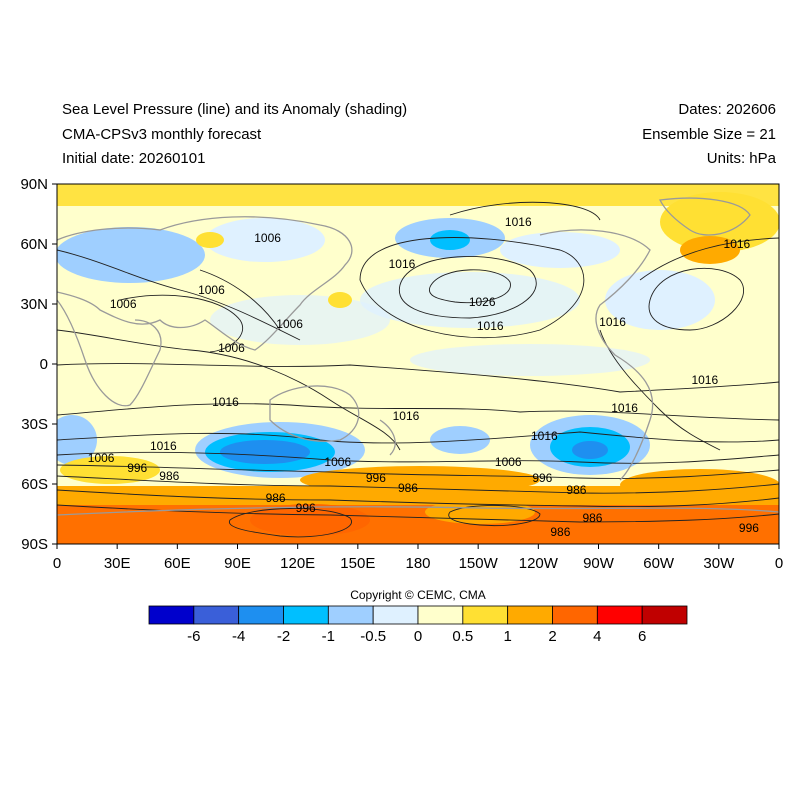  I want to click on contour-label-text: 1026, so click(482, 302).